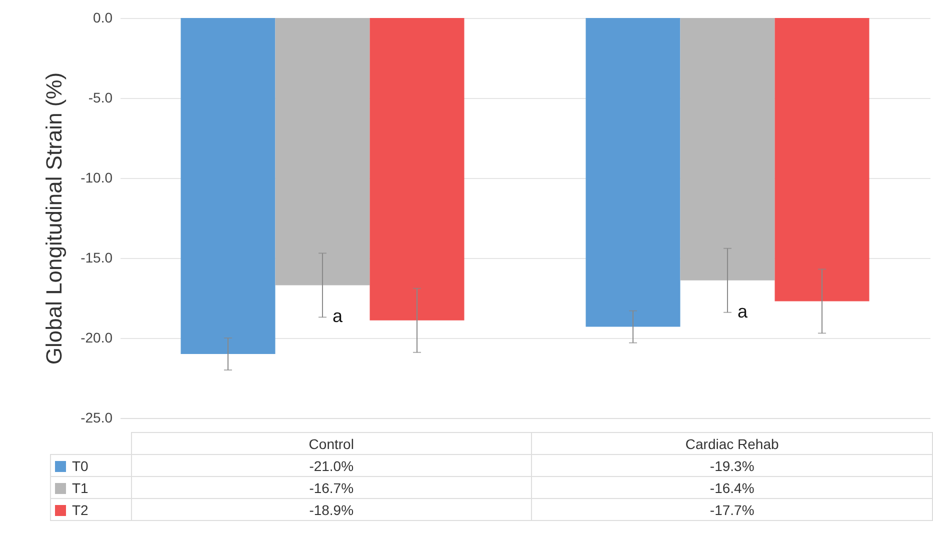  I want to click on y-tick-label: -10.0, so click(96, 178).